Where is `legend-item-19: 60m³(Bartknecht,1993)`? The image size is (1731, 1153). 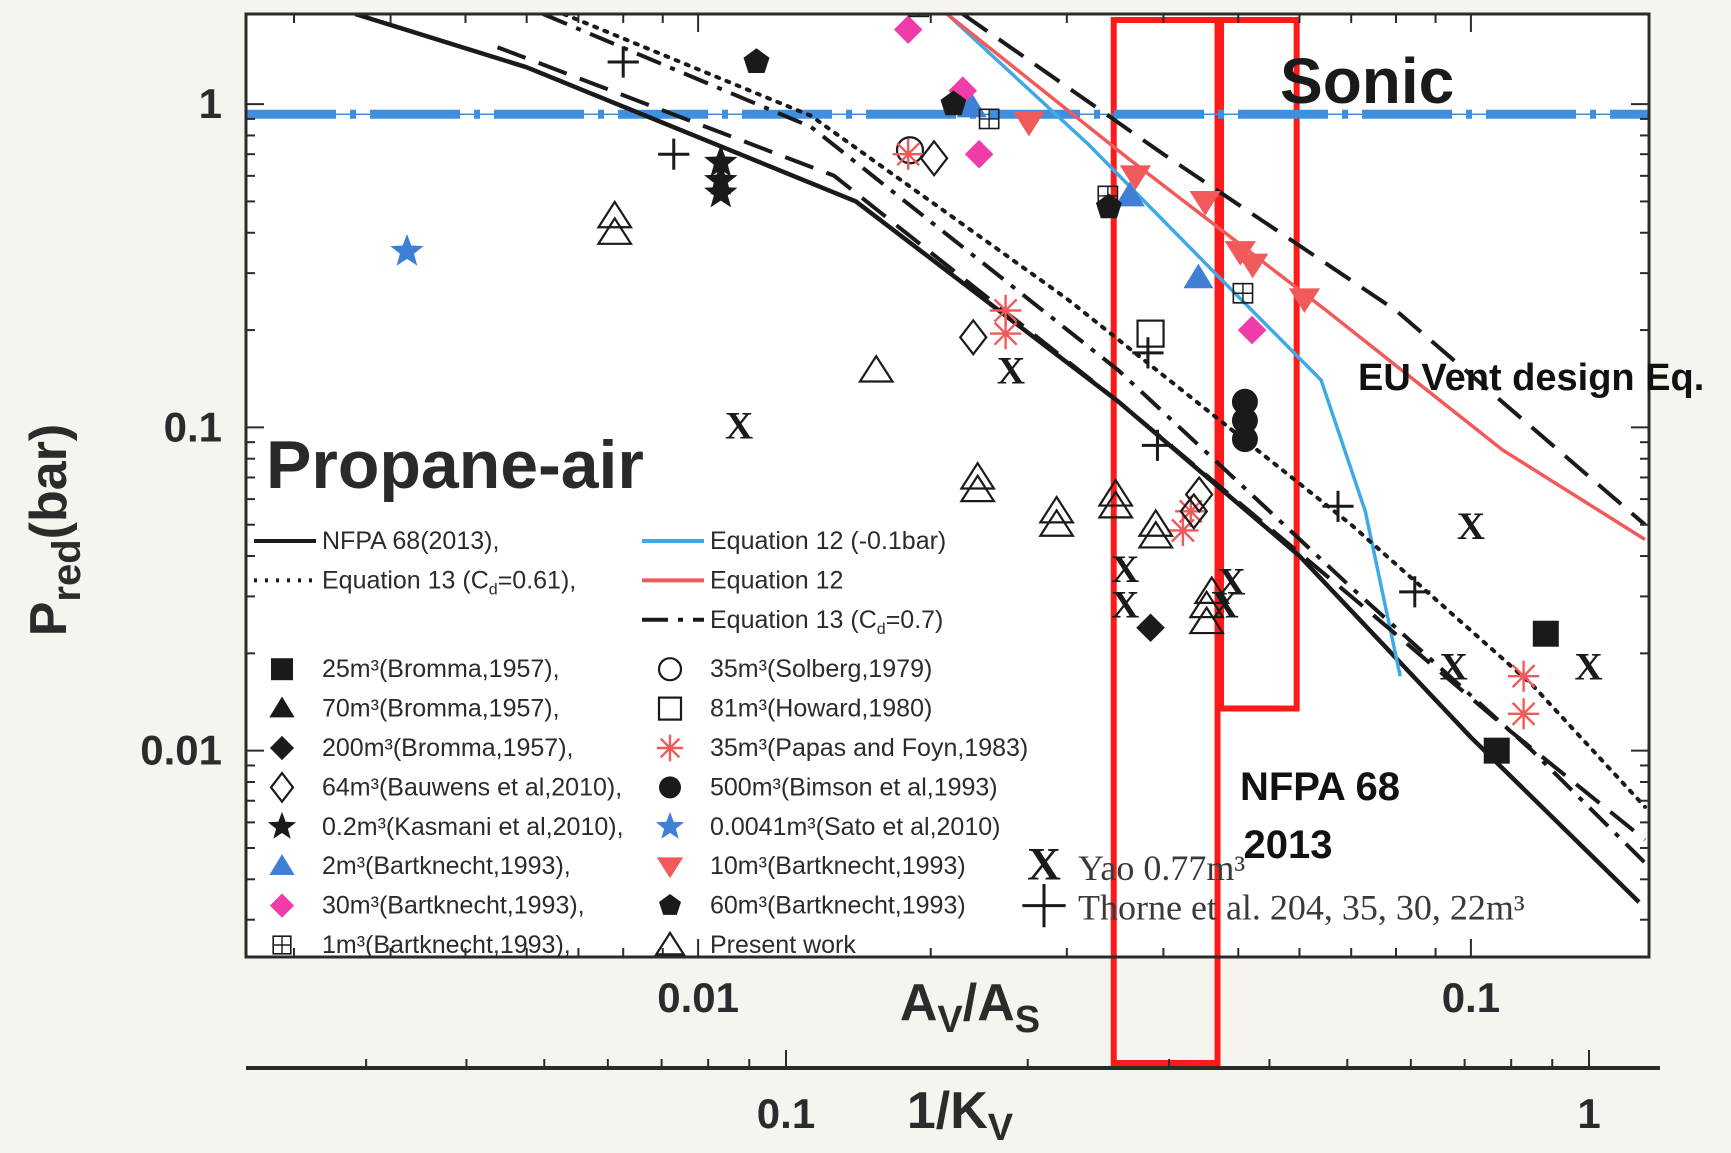 legend-item-19: 60m³(Bartknecht,1993) is located at coordinates (812, 906).